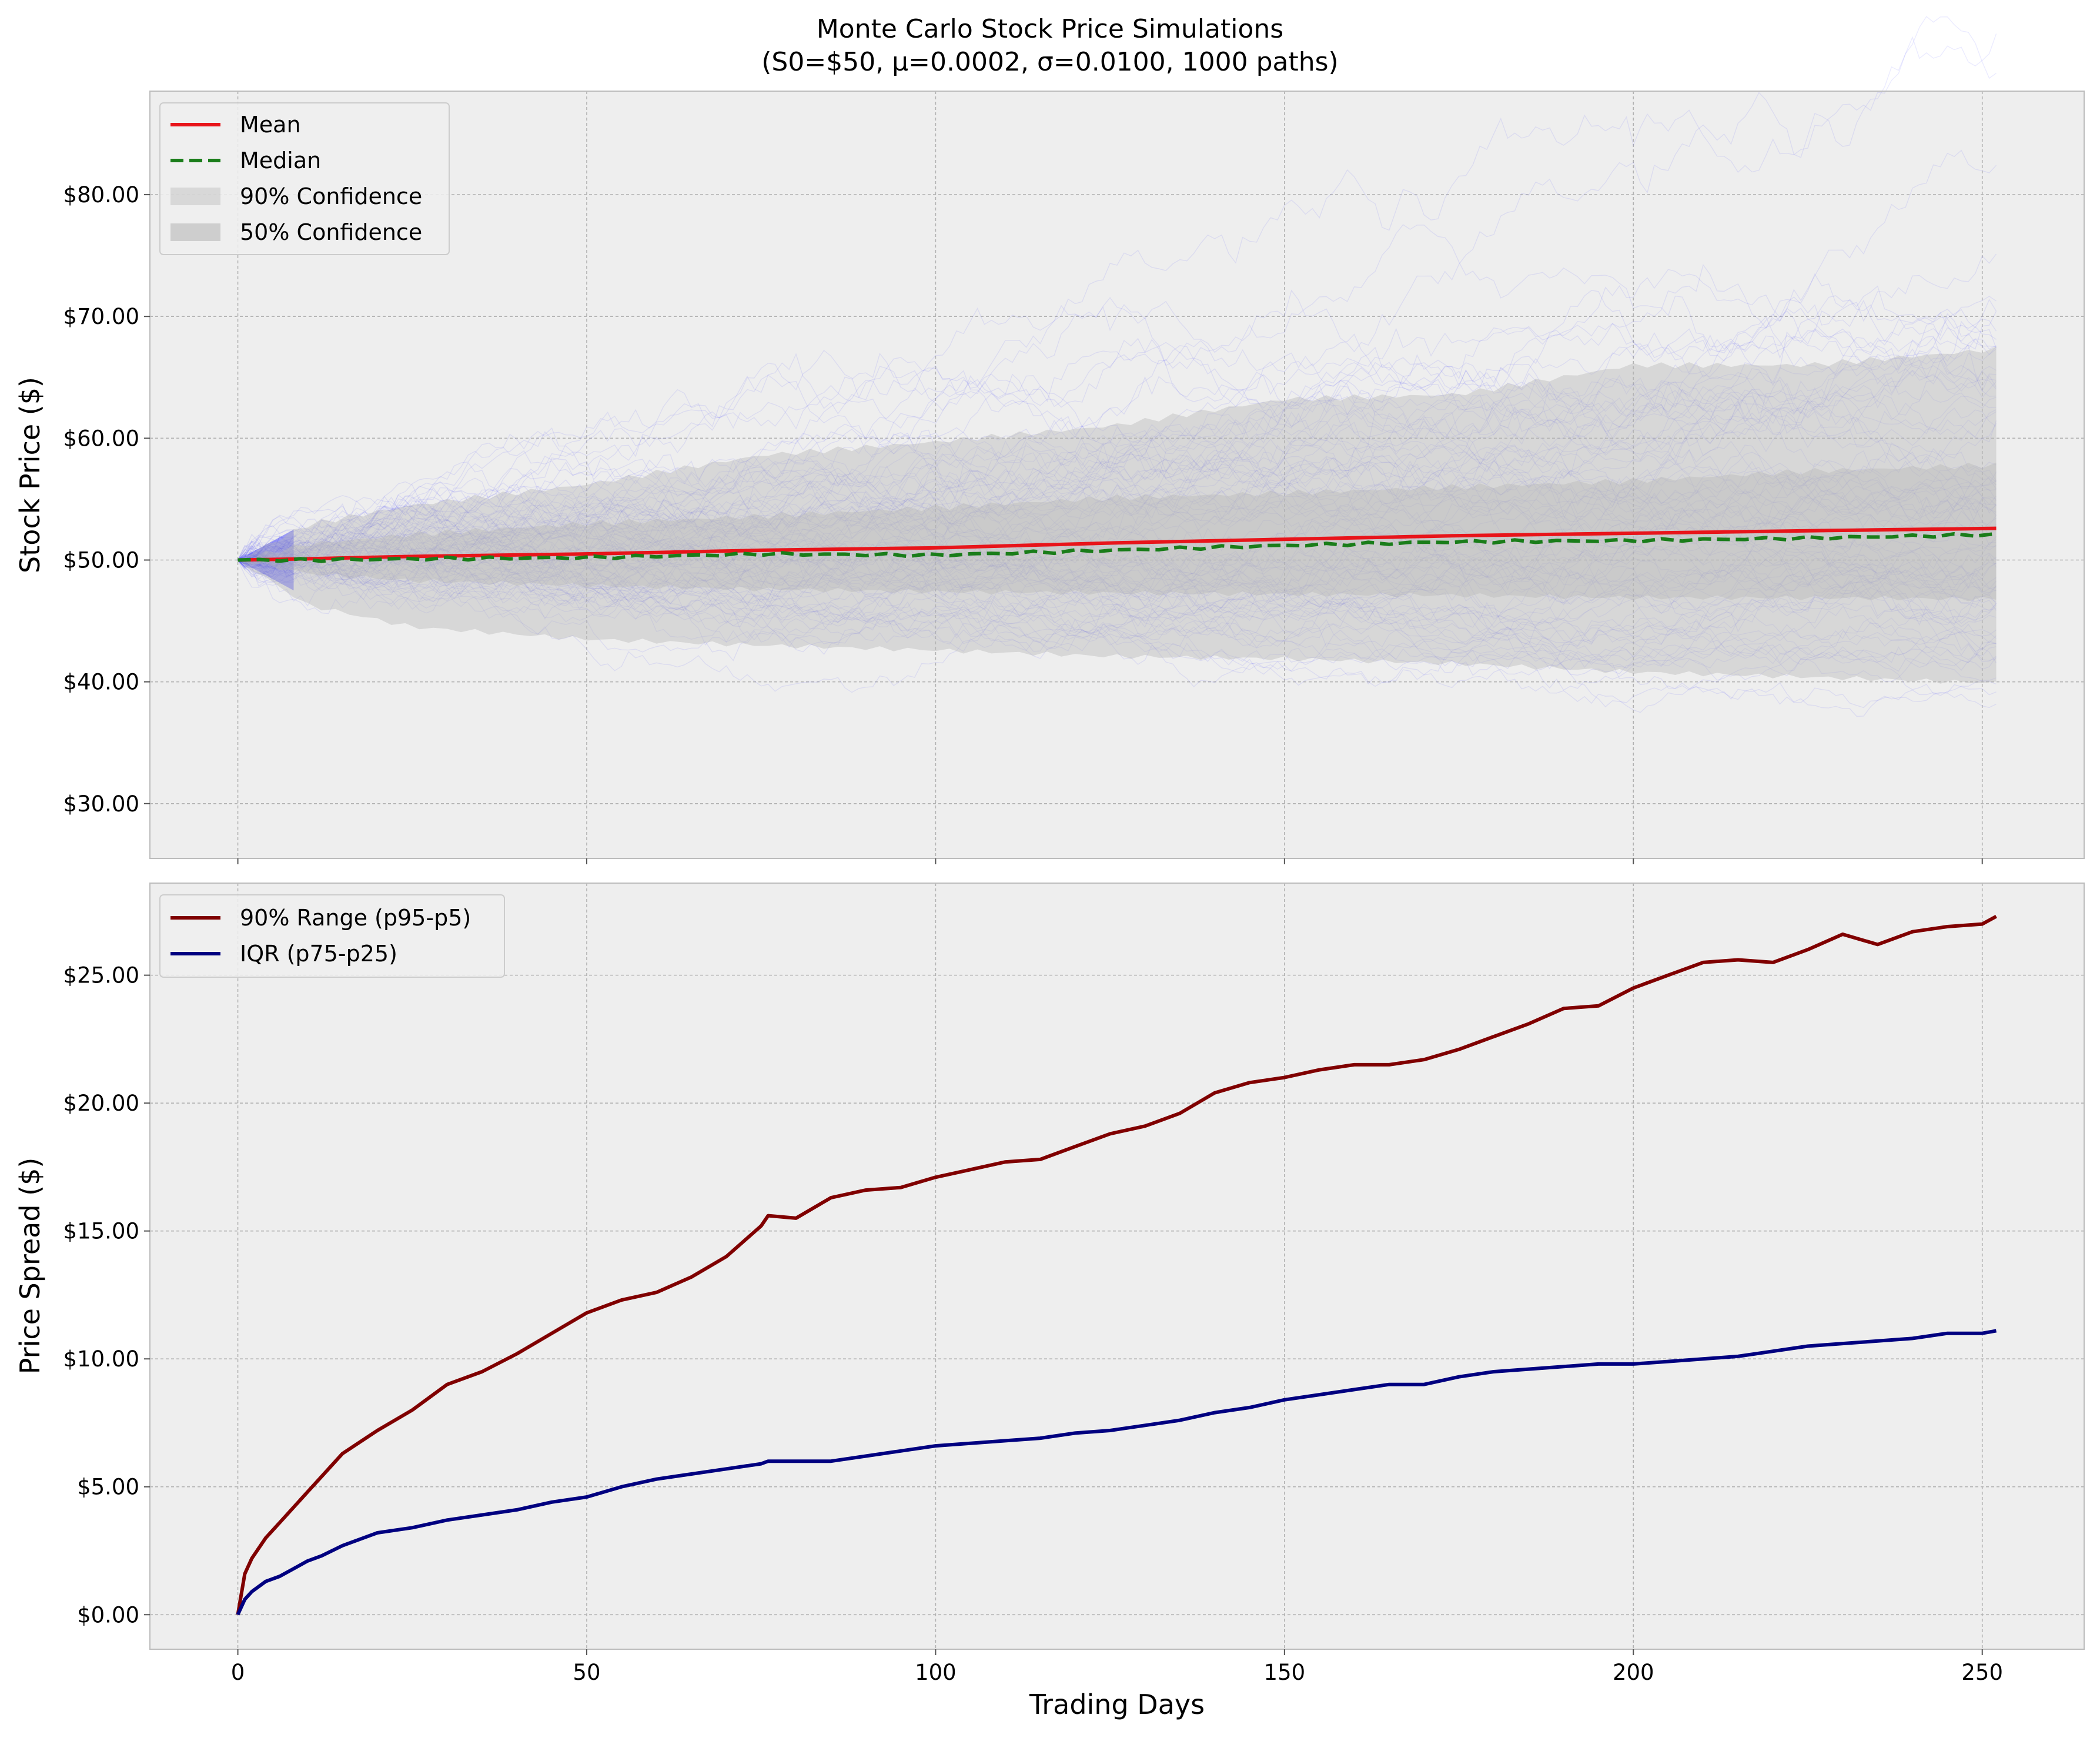 The image size is (2100, 1738). I want to click on y-tick-label: $80.00, so click(101, 195).